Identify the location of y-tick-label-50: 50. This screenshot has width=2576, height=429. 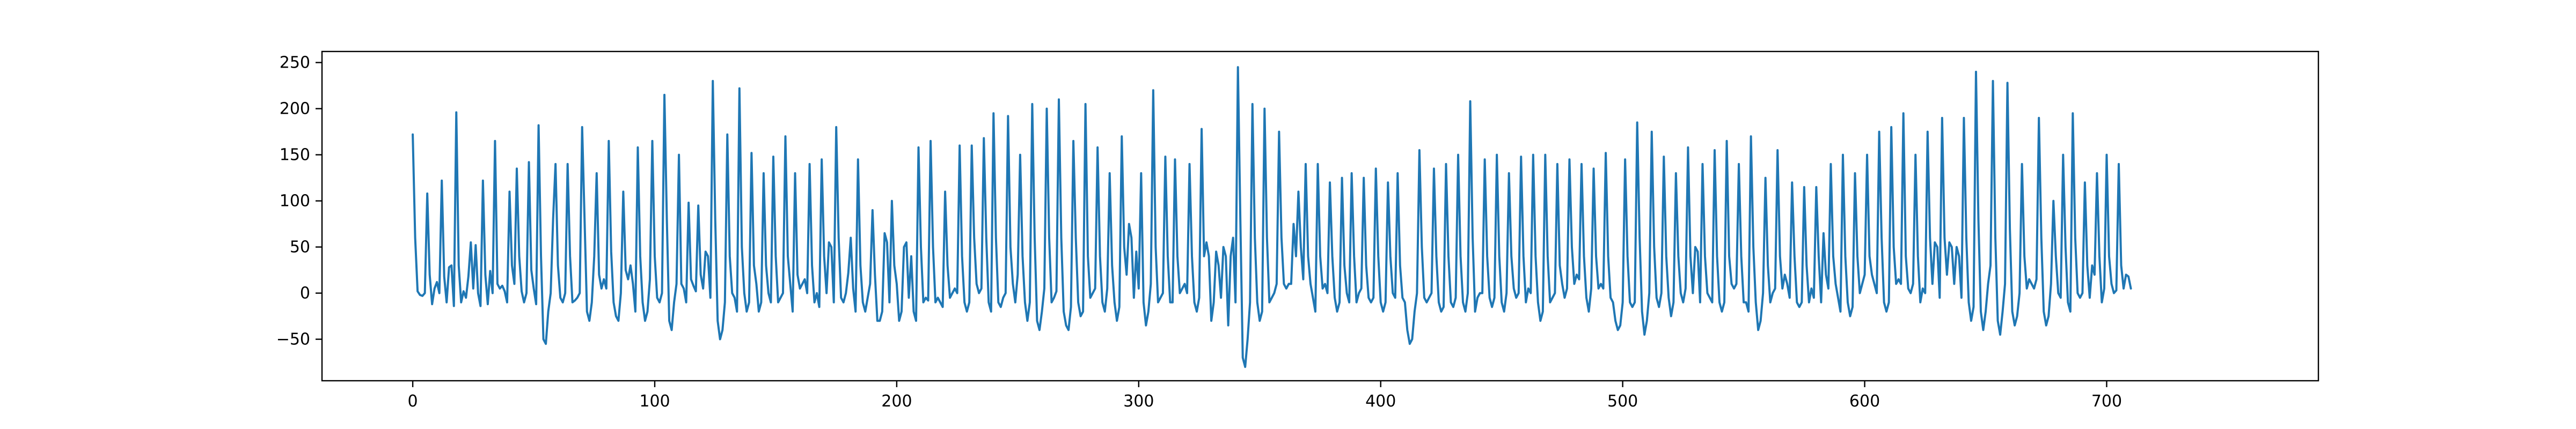
(300, 247).